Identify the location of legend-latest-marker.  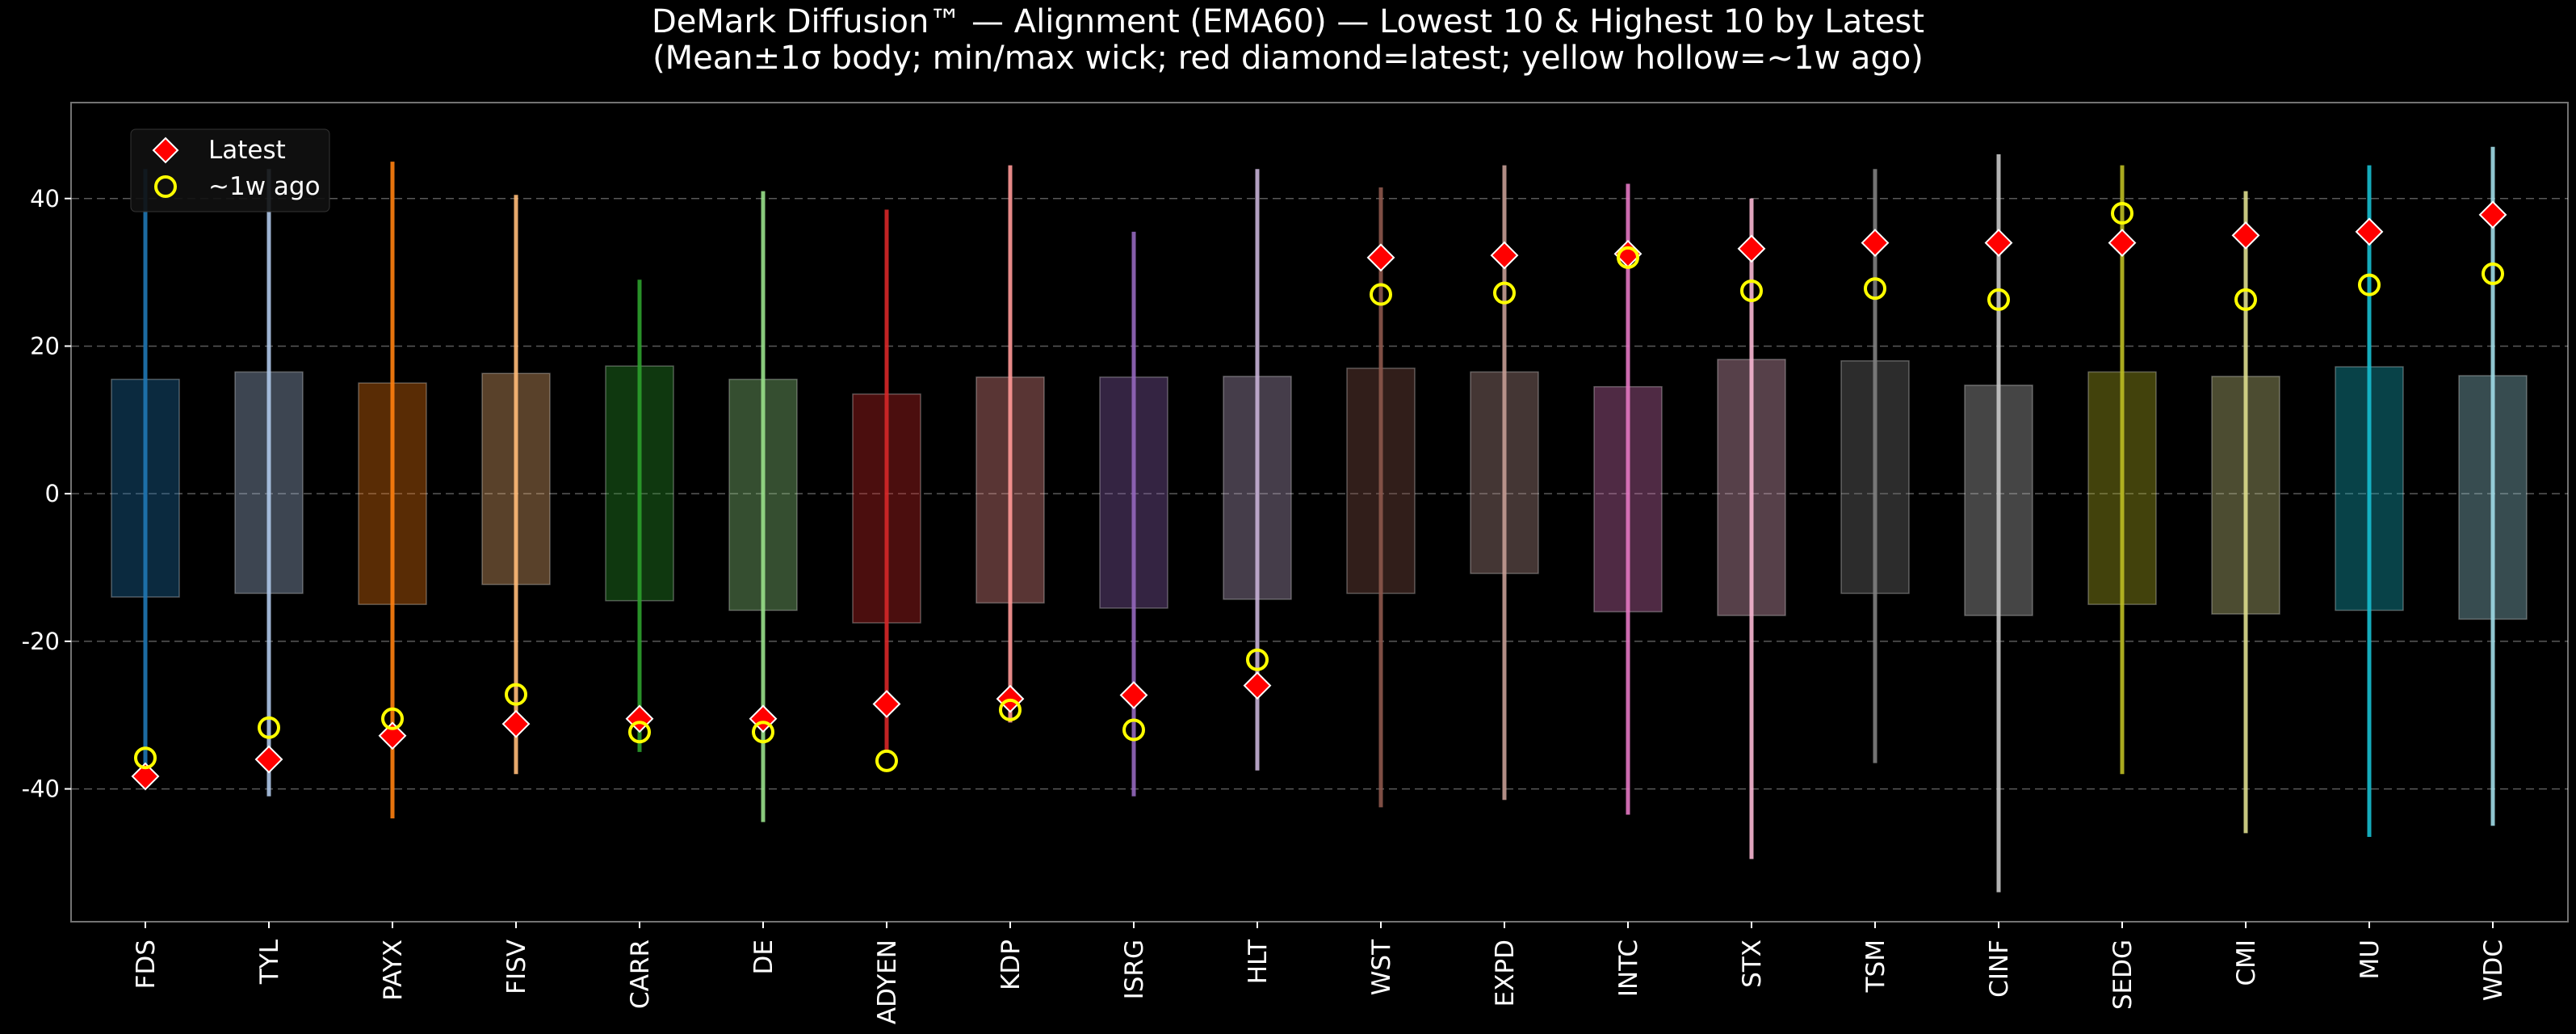
(165, 150).